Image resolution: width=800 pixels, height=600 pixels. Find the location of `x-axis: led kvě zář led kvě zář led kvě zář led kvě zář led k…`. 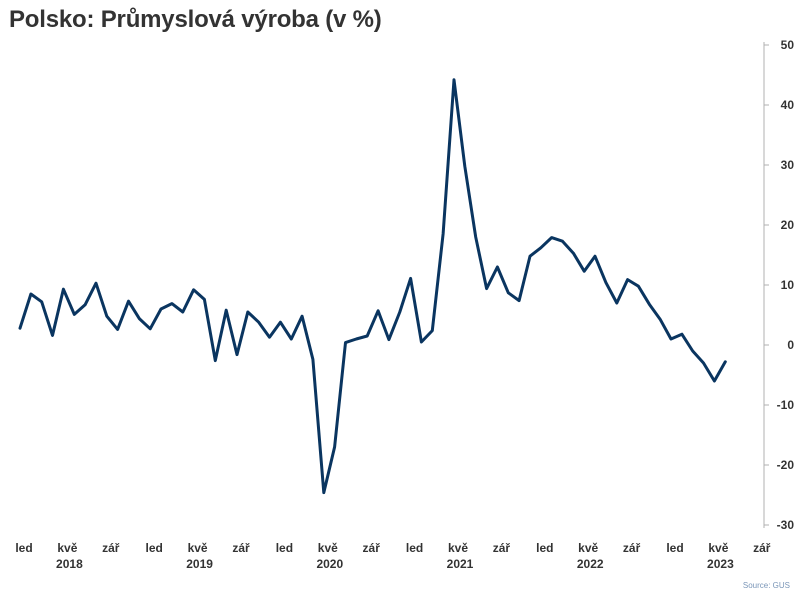

x-axis: led kvě zář led kvě zář led kvě zář led kvě zář led k… is located at coordinates (392, 556).